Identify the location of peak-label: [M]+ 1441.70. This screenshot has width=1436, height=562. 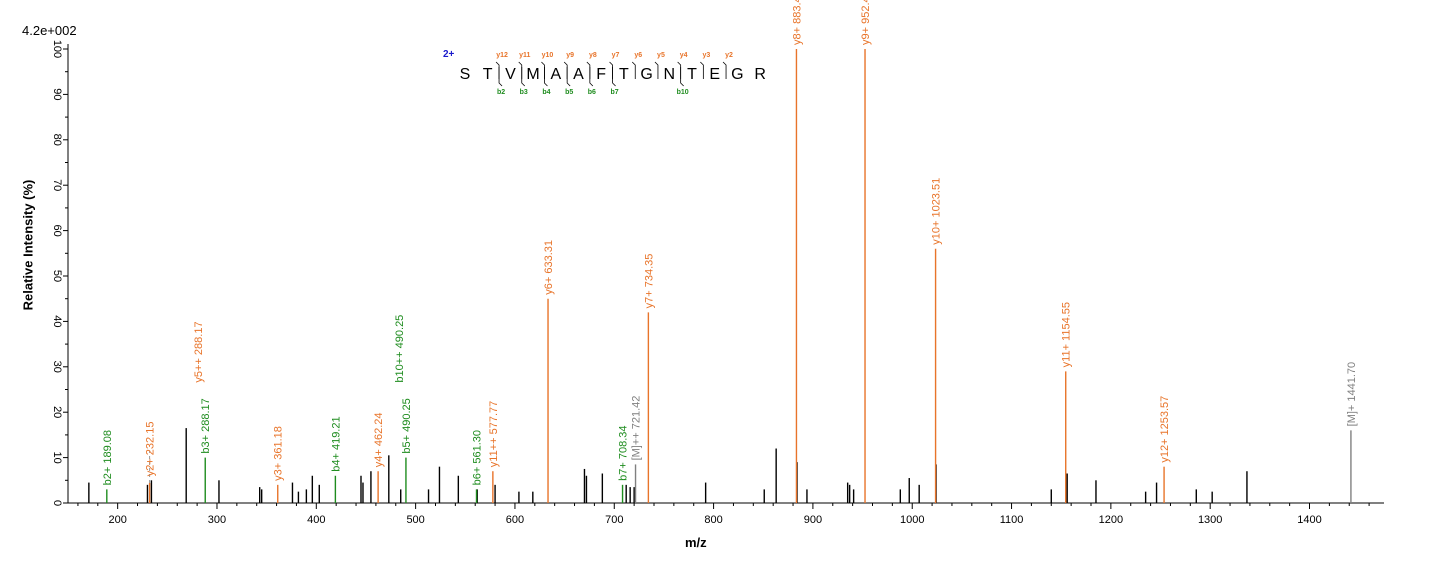
(1352, 394).